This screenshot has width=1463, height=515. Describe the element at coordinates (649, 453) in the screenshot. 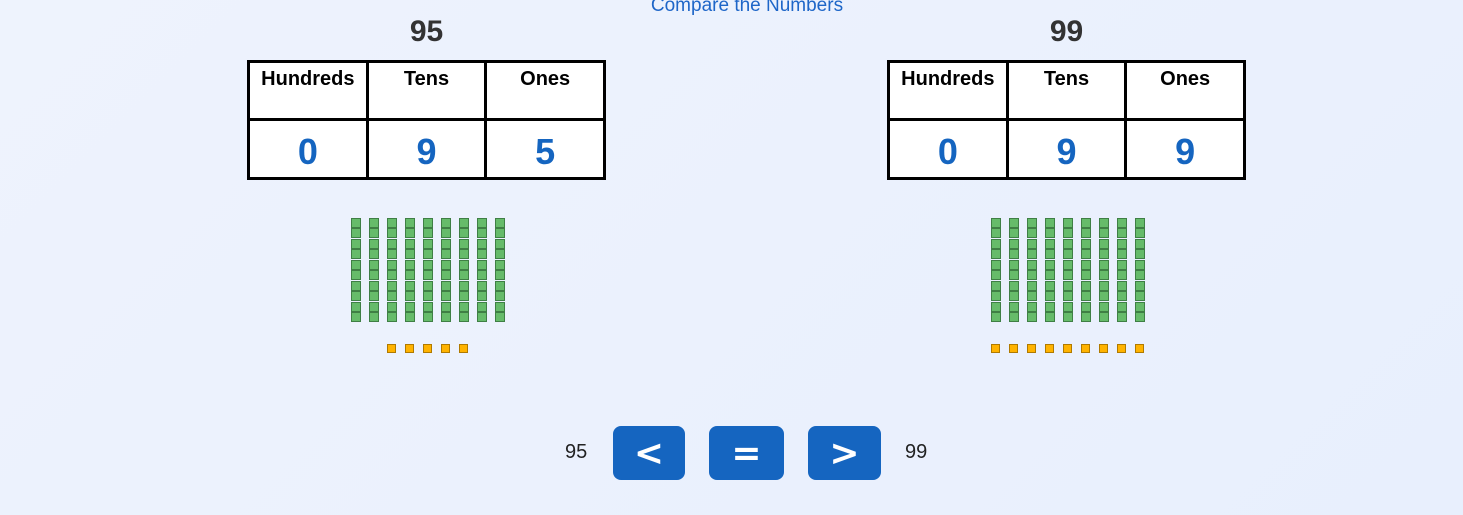

I see `less-than-button: <` at that location.